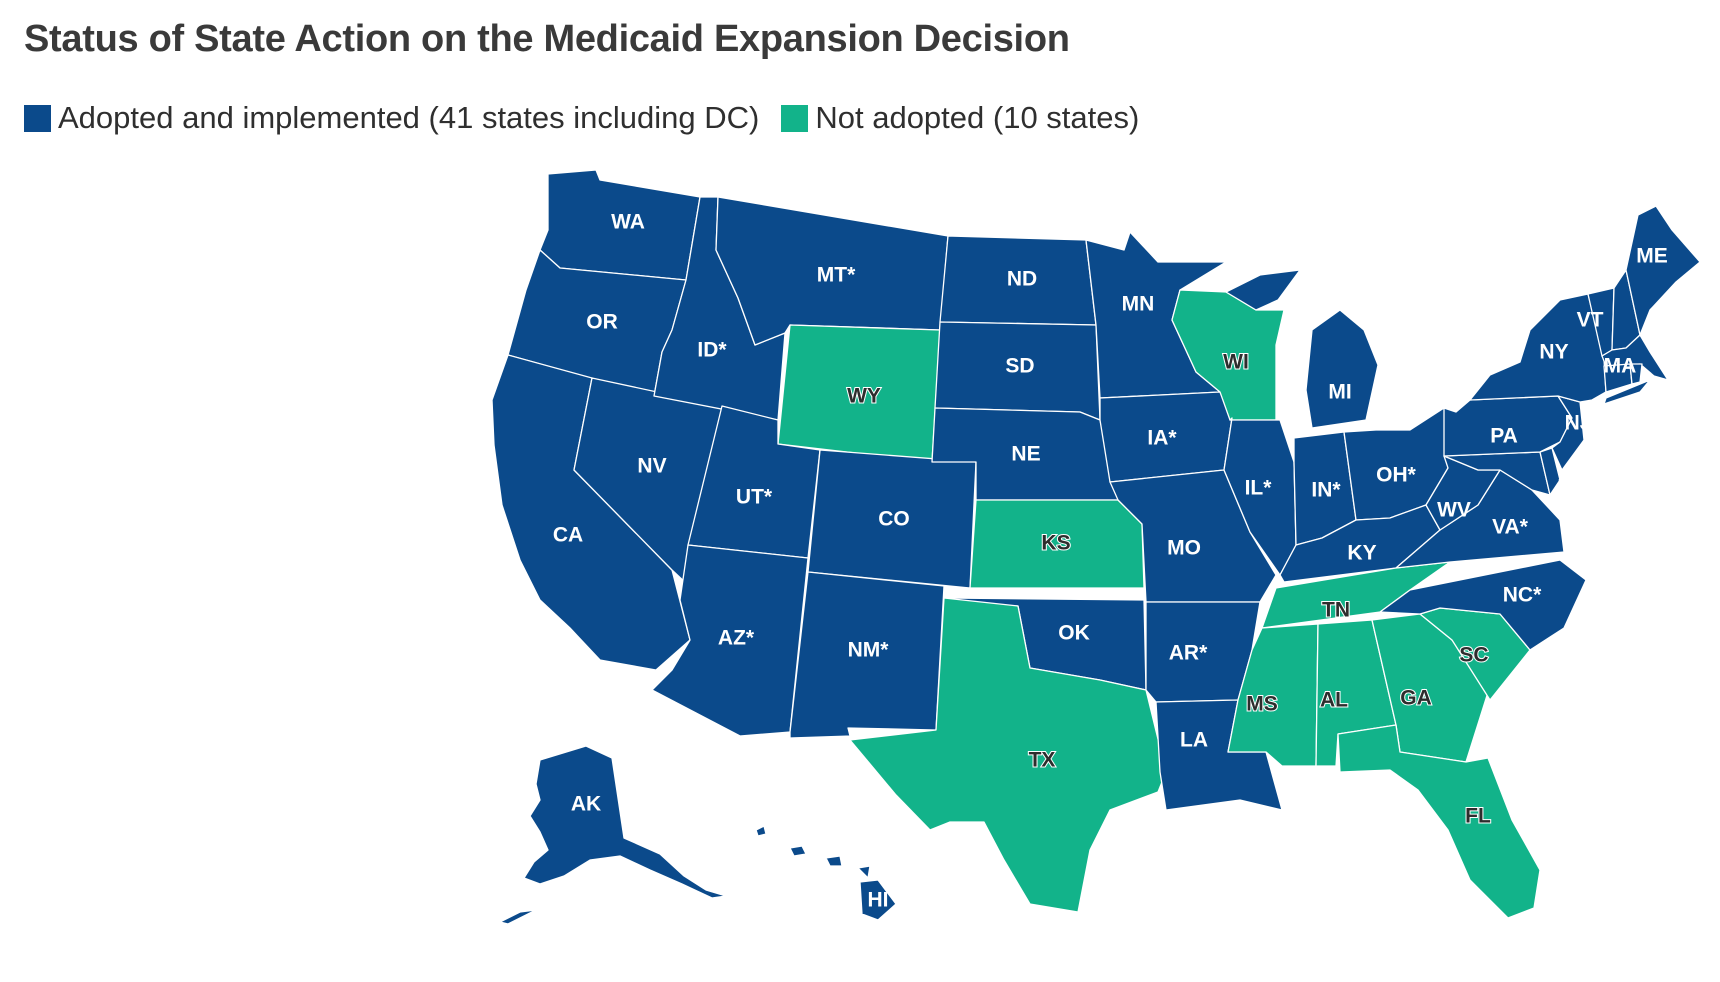 The image size is (1720, 982). What do you see at coordinates (736, 638) in the screenshot?
I see `state-label-az: AZ*` at bounding box center [736, 638].